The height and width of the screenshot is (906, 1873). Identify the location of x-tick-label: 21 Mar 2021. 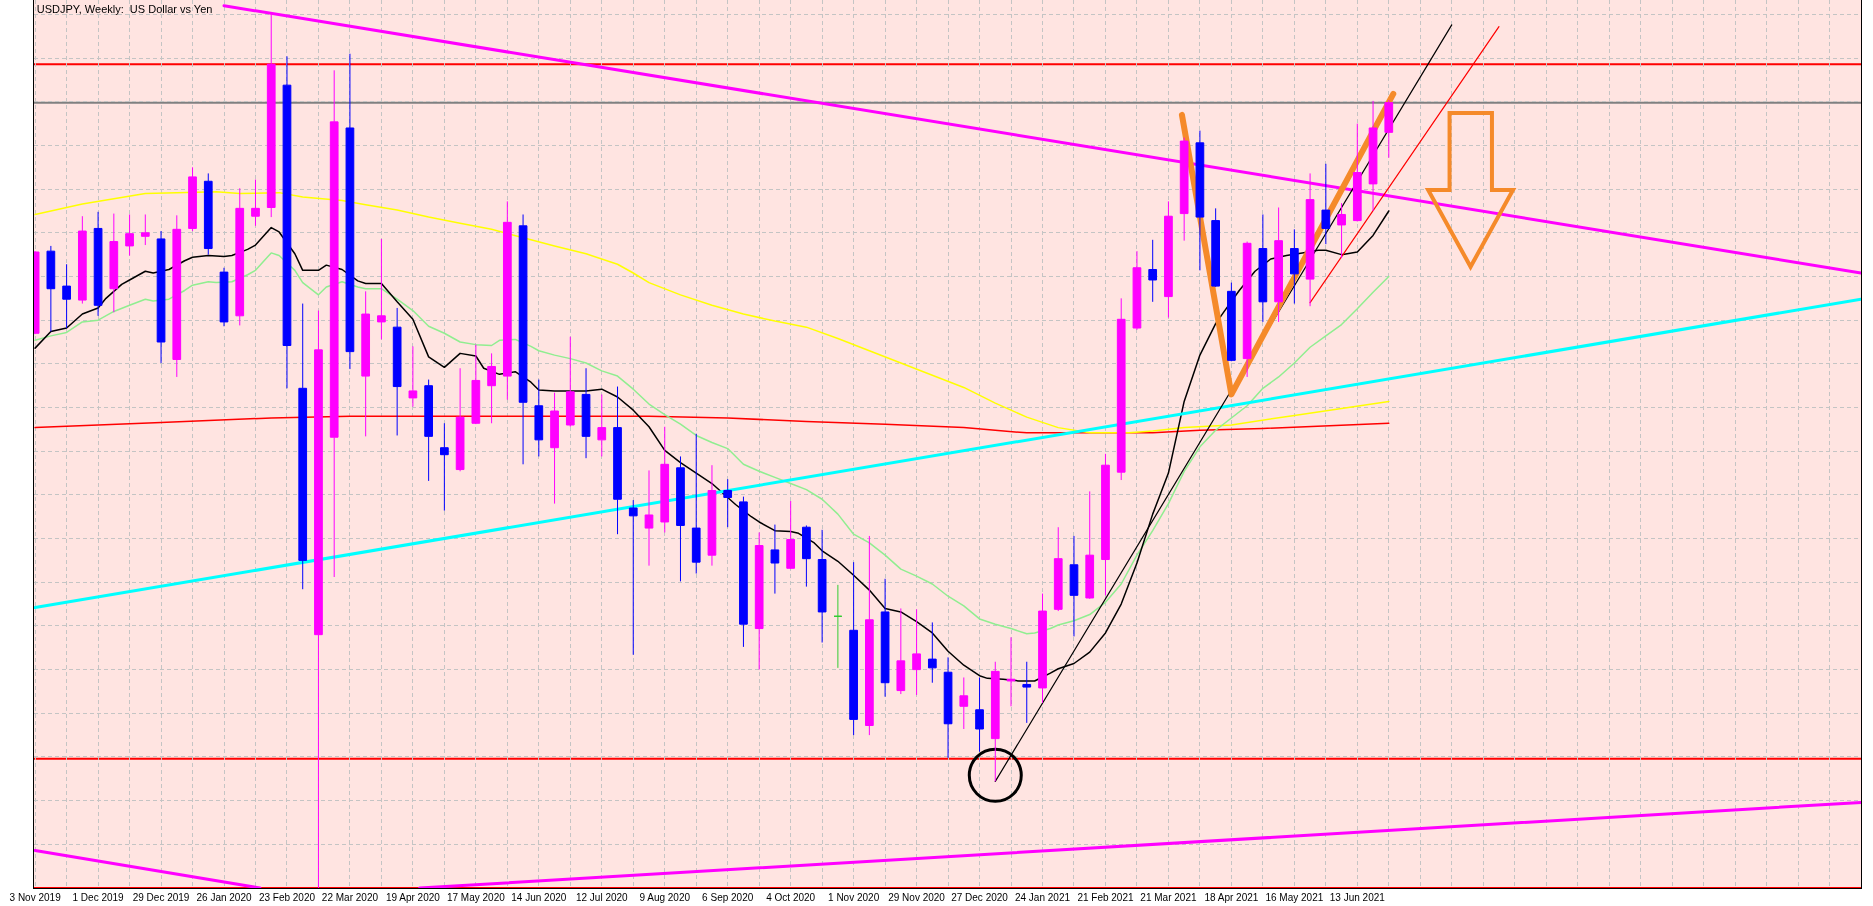
(1168, 897).